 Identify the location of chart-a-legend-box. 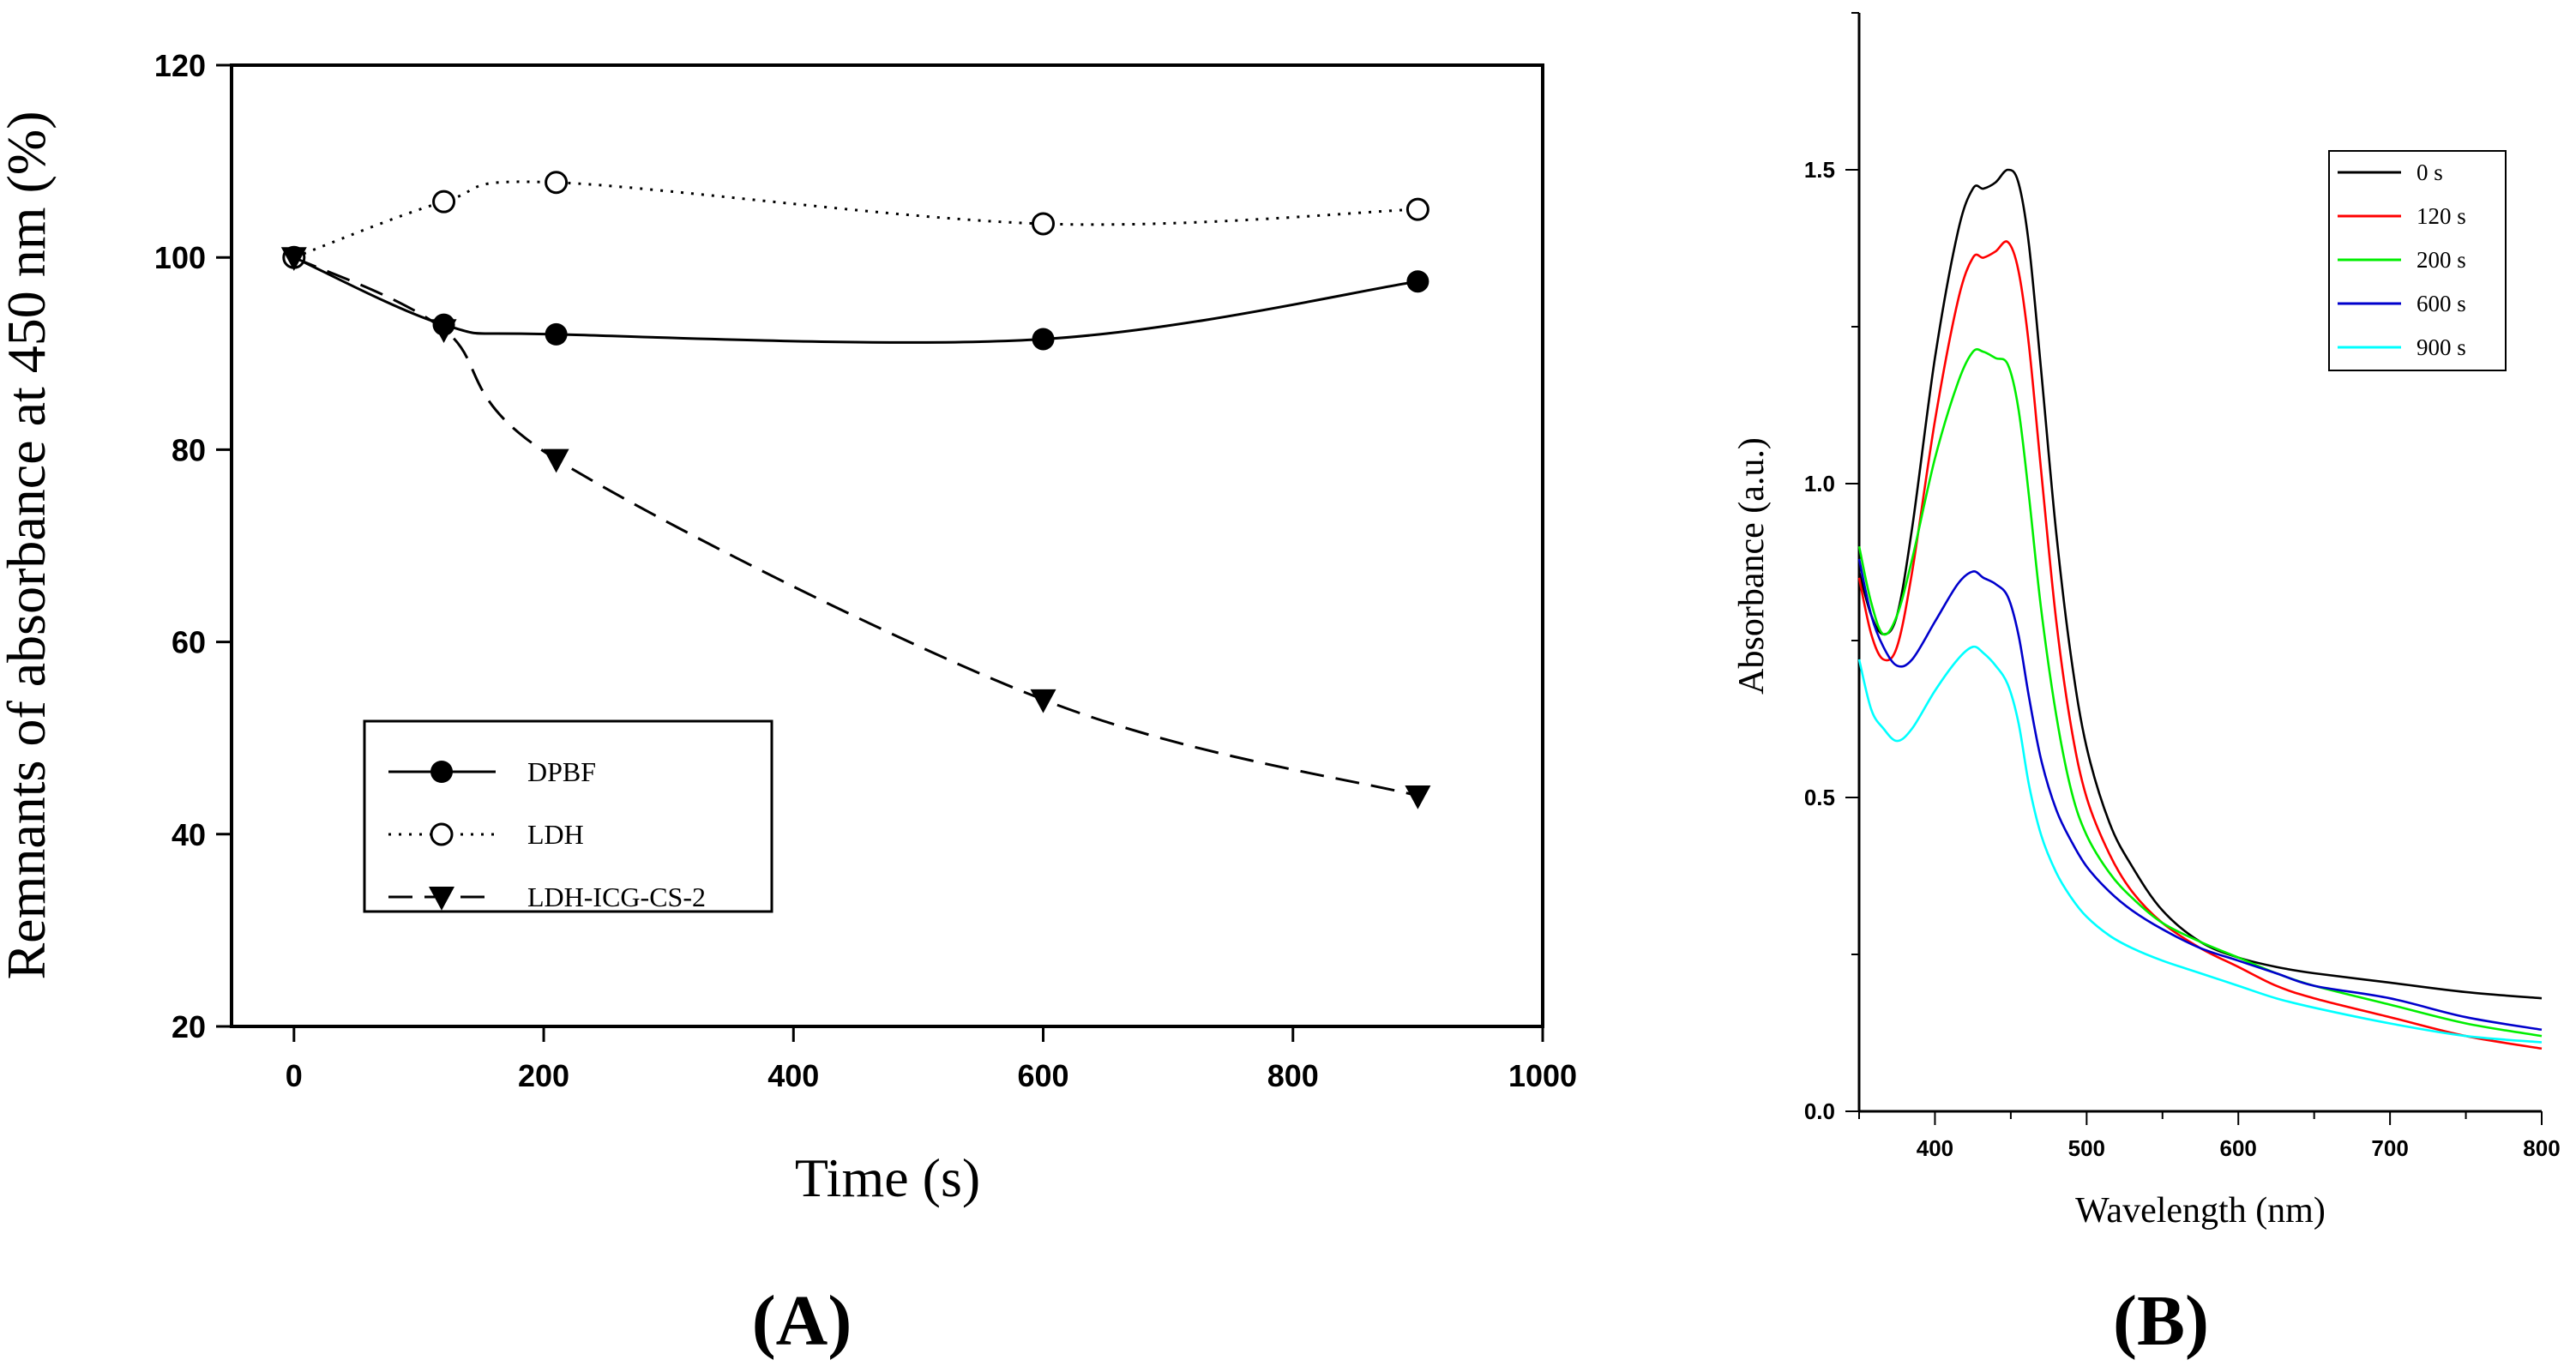
(568, 816).